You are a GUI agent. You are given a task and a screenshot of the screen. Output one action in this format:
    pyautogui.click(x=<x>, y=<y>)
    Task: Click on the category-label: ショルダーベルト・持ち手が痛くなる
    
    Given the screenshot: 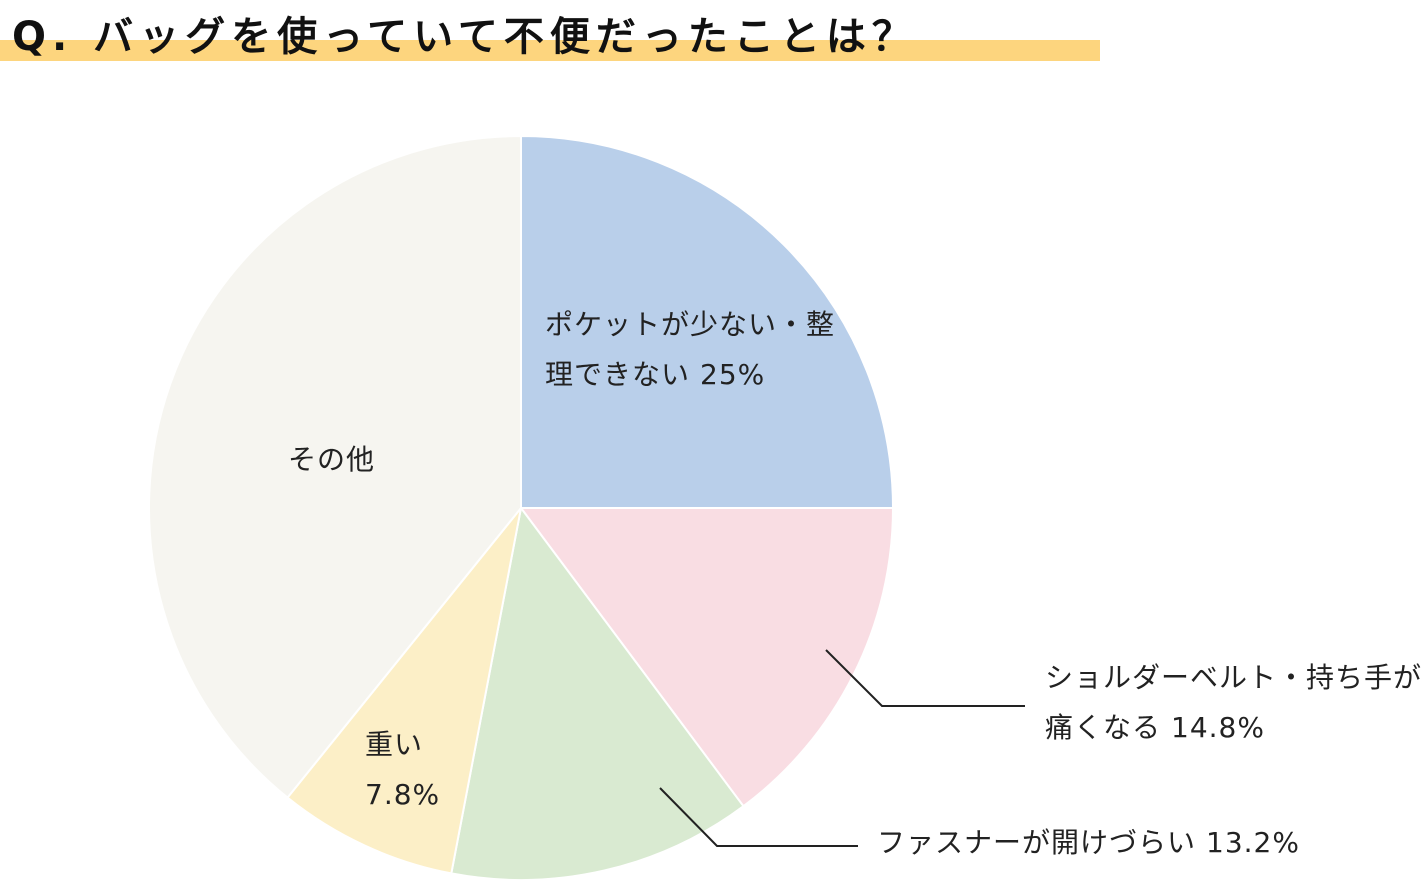 What is the action you would take?
    pyautogui.click(x=1233, y=702)
    